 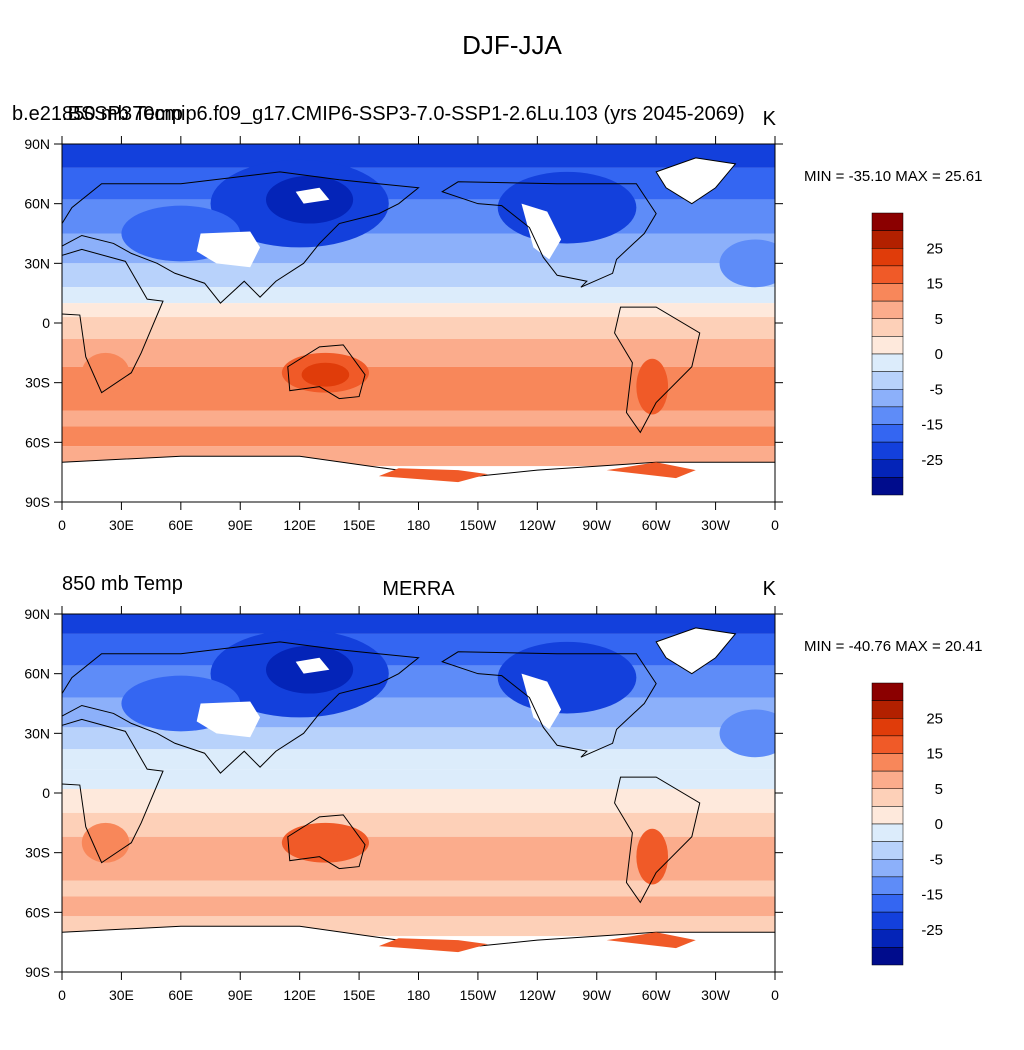 I want to click on colorbar-label: 25, so click(x=934, y=248).